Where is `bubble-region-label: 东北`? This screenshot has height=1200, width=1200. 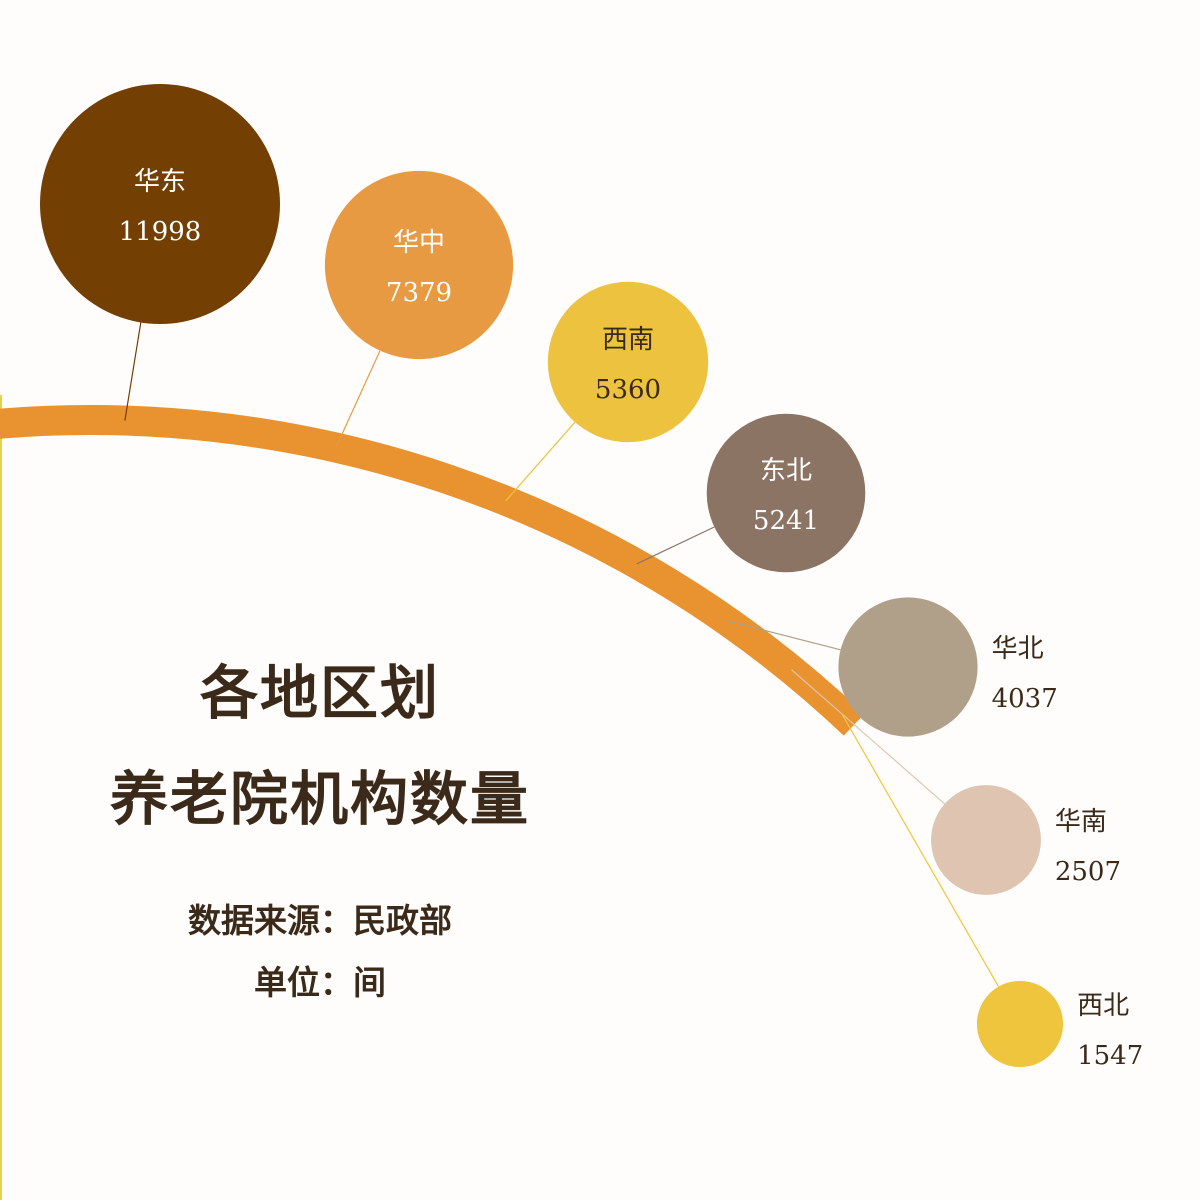 bubble-region-label: 东北 is located at coordinates (786, 471).